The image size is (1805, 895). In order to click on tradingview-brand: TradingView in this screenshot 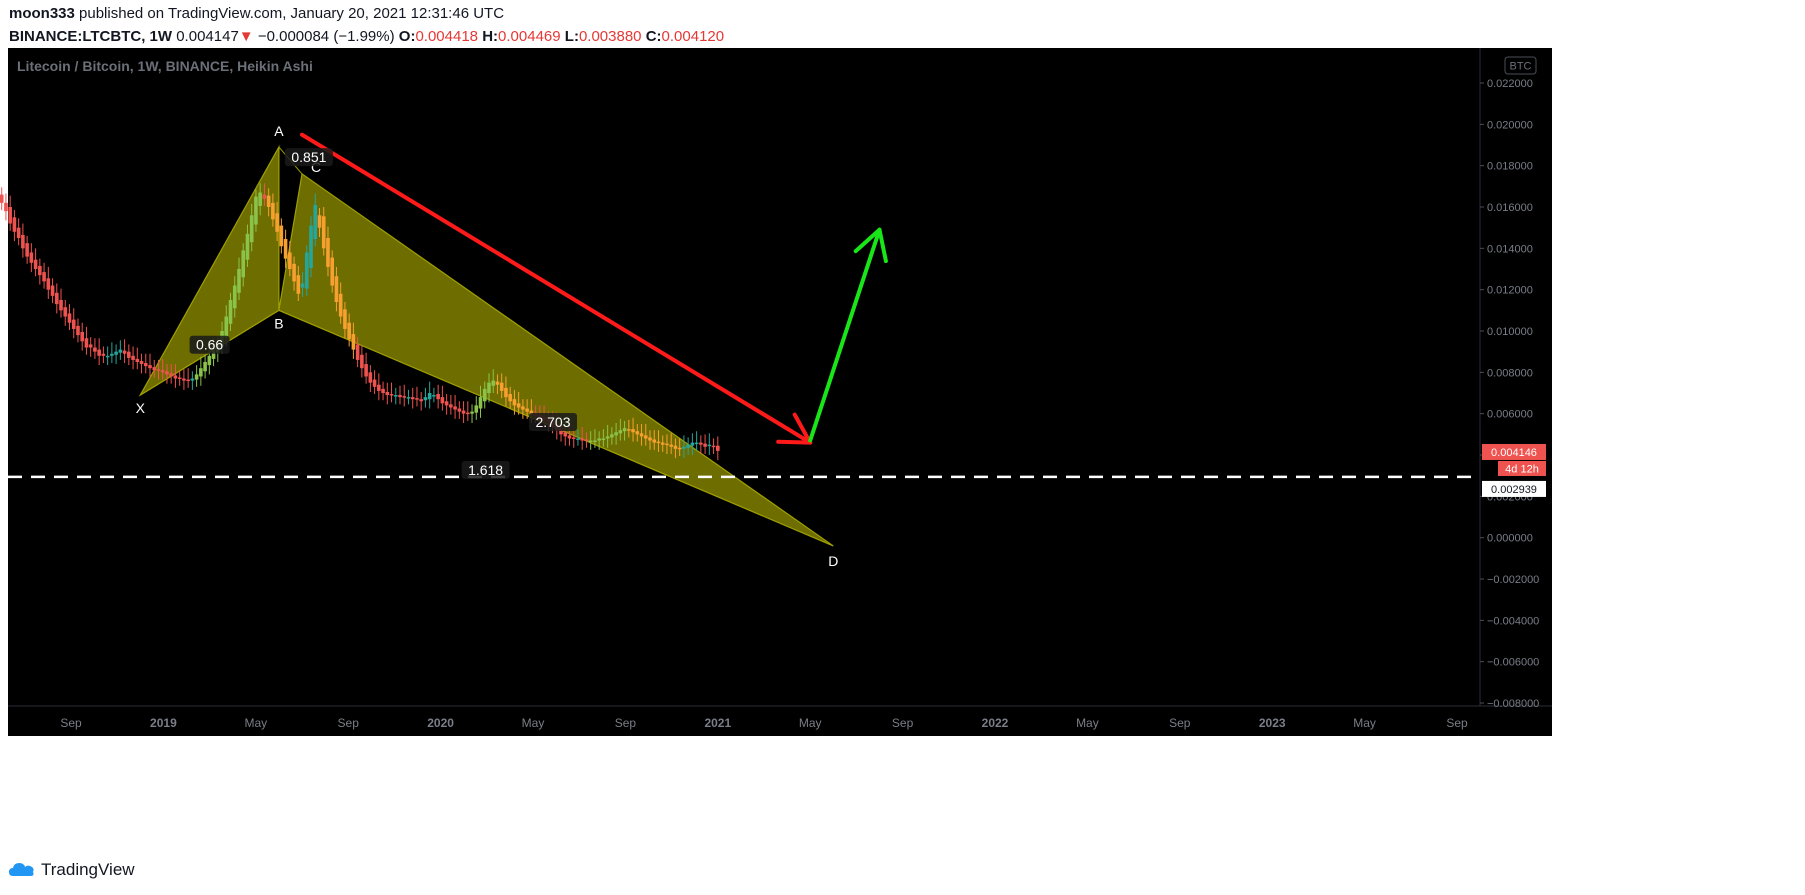, I will do `click(88, 869)`.